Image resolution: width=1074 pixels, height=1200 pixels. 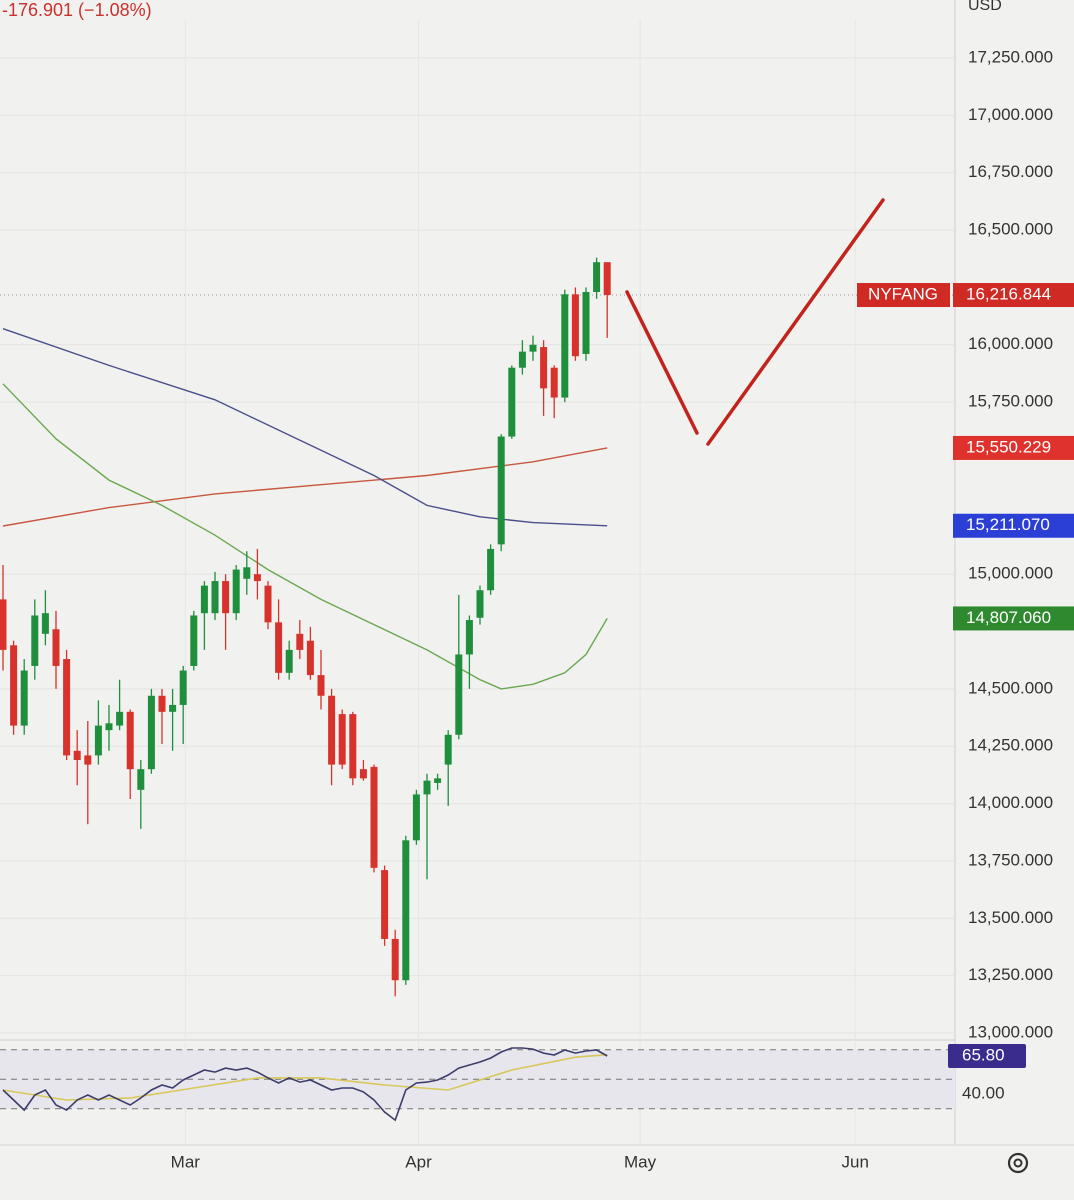 I want to click on symbol-tag, so click(x=903, y=295).